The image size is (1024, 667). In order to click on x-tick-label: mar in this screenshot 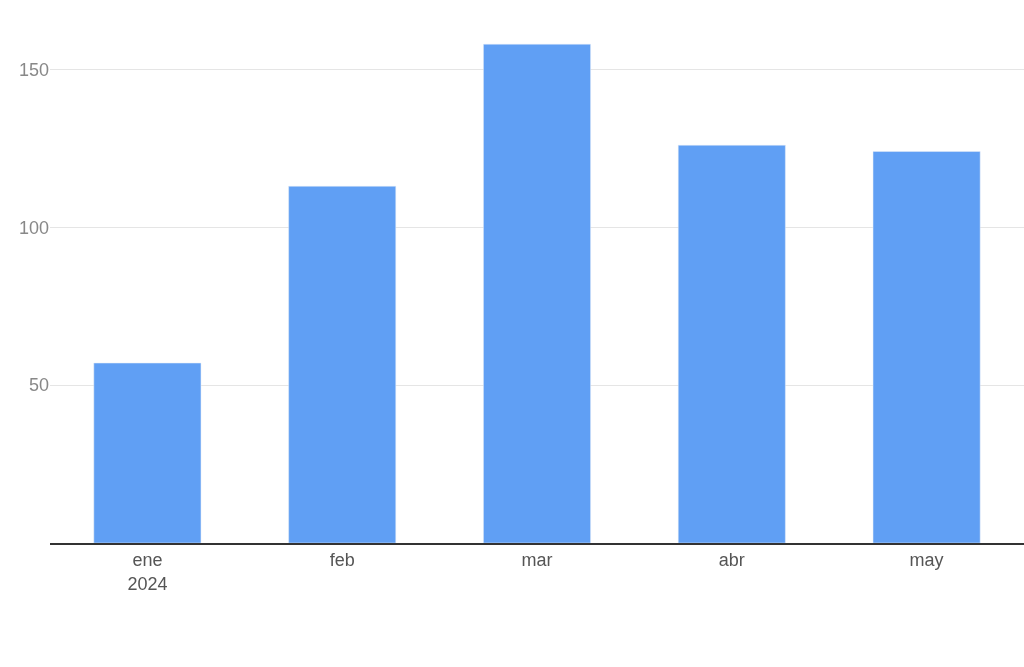, I will do `click(537, 560)`.